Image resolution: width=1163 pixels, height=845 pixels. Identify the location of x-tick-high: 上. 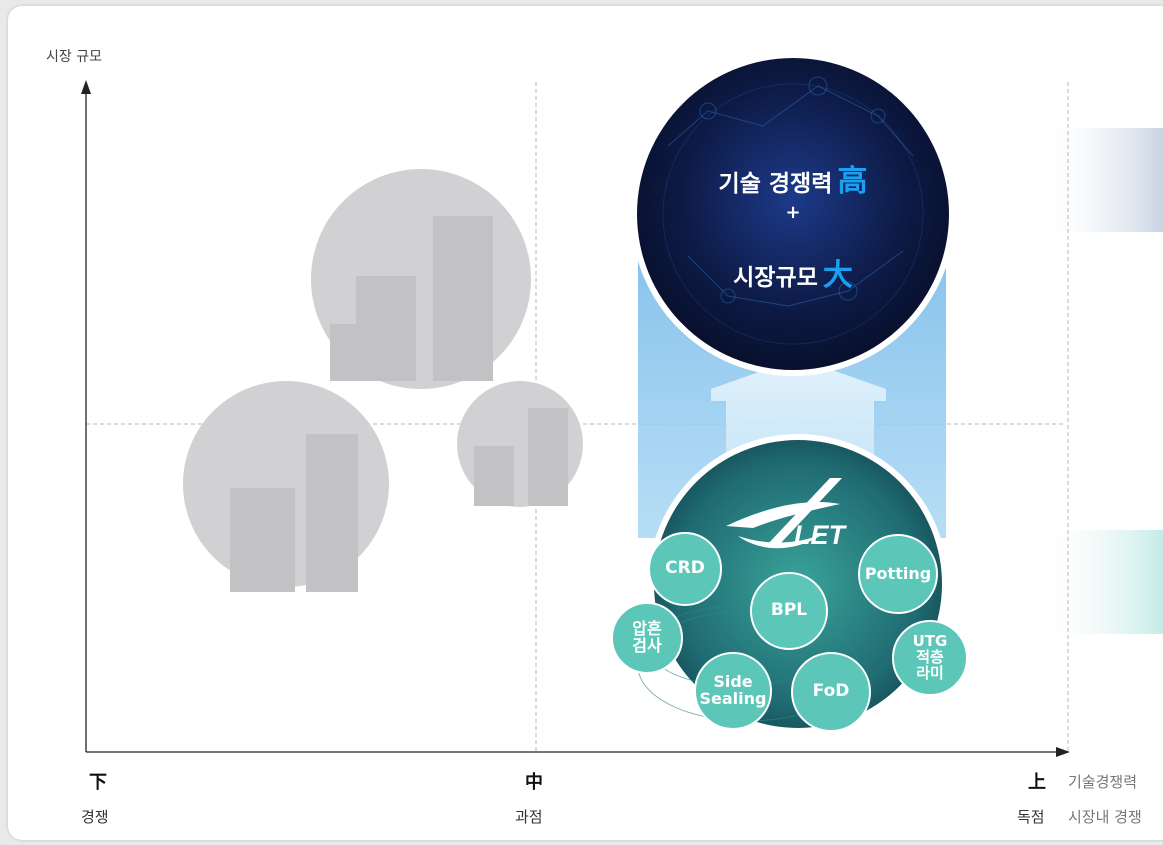
(1037, 782).